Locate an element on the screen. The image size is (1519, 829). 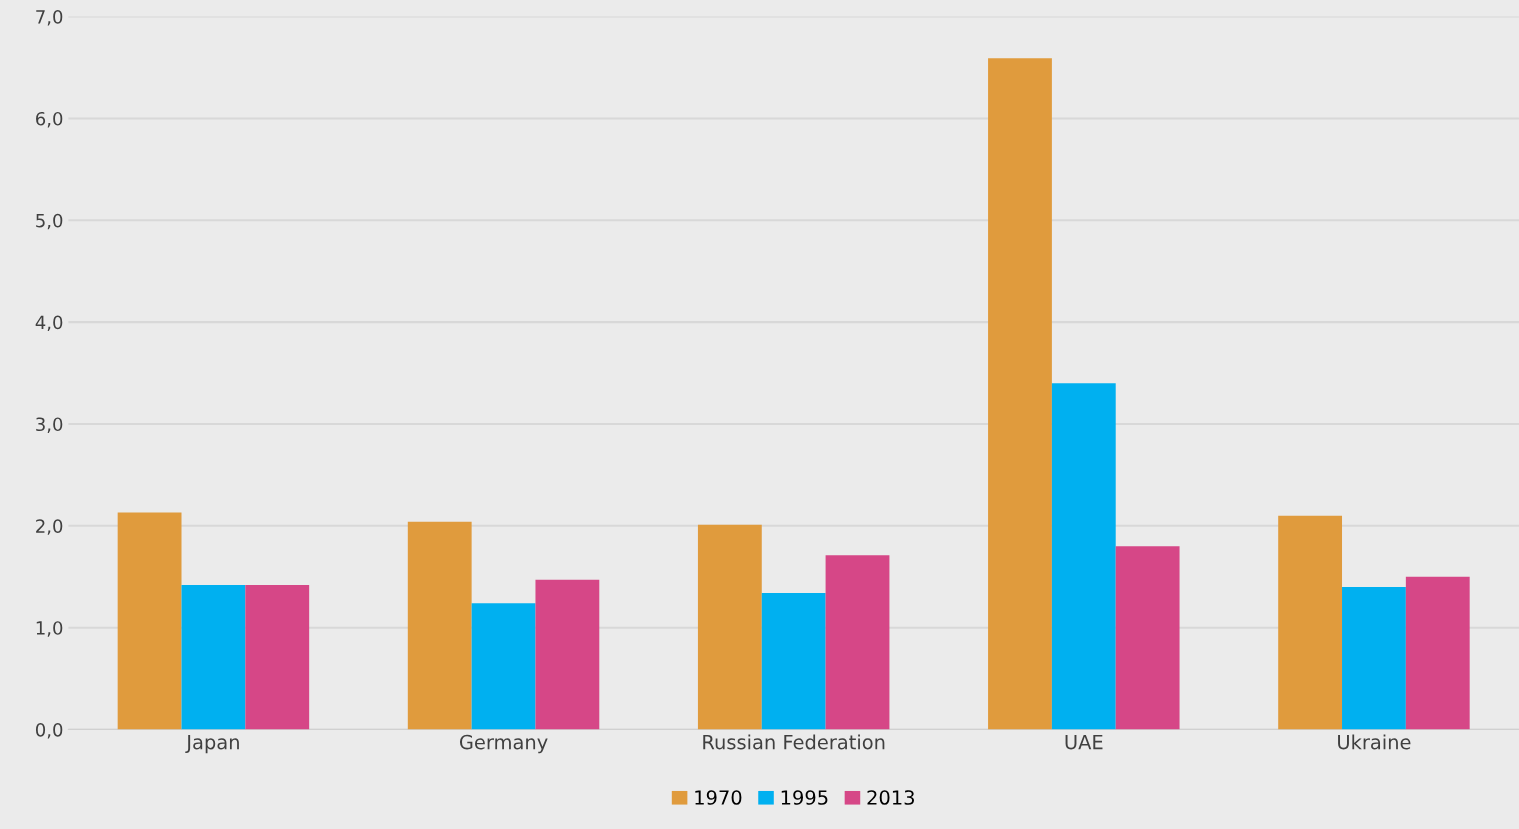
x-tick-label: UAE is located at coordinates (1084, 742).